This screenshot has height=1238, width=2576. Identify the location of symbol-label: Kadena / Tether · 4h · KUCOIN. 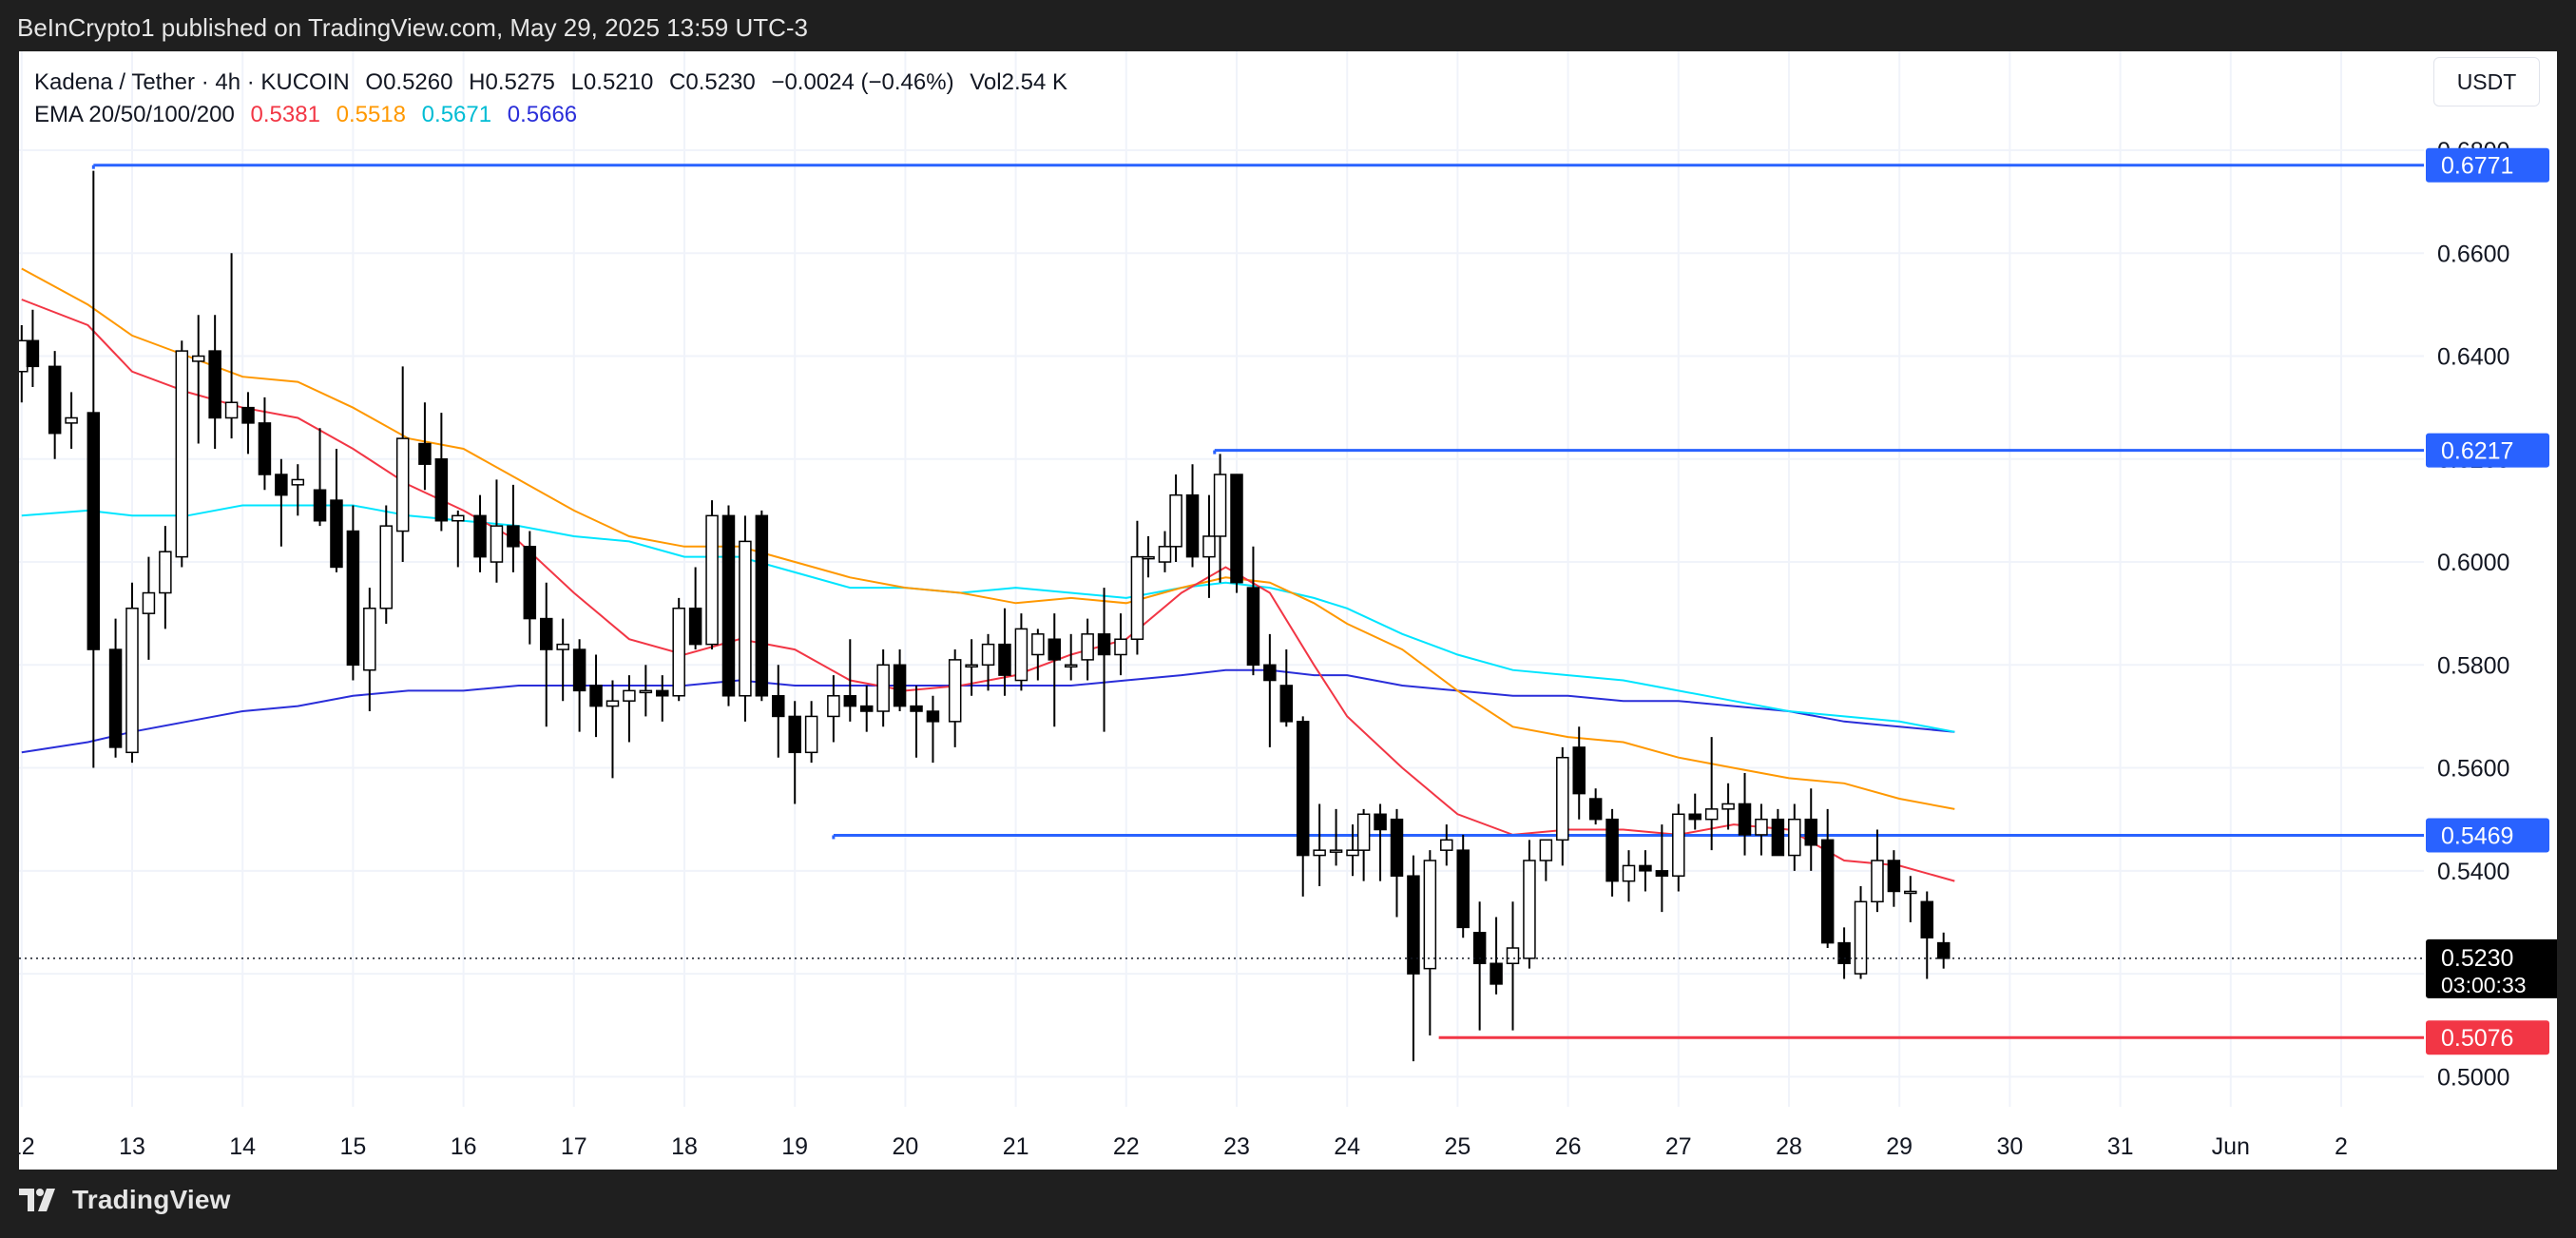
(192, 82).